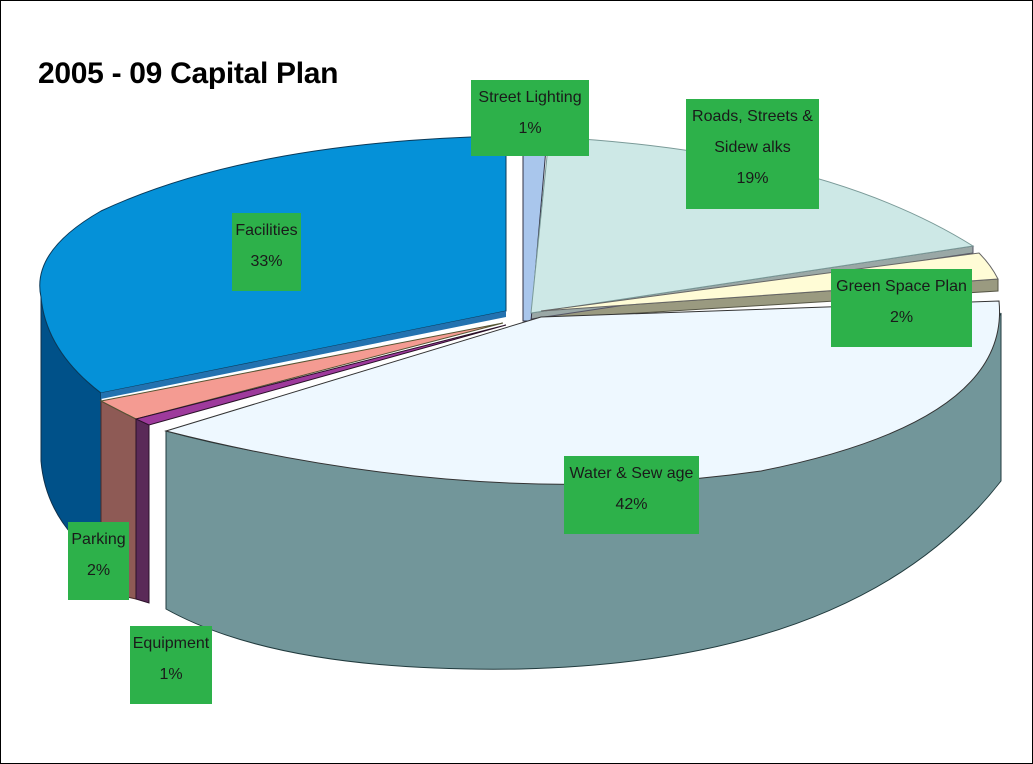 This screenshot has width=1033, height=764. Describe the element at coordinates (303, 355) in the screenshot. I see `facilities-edge` at that location.